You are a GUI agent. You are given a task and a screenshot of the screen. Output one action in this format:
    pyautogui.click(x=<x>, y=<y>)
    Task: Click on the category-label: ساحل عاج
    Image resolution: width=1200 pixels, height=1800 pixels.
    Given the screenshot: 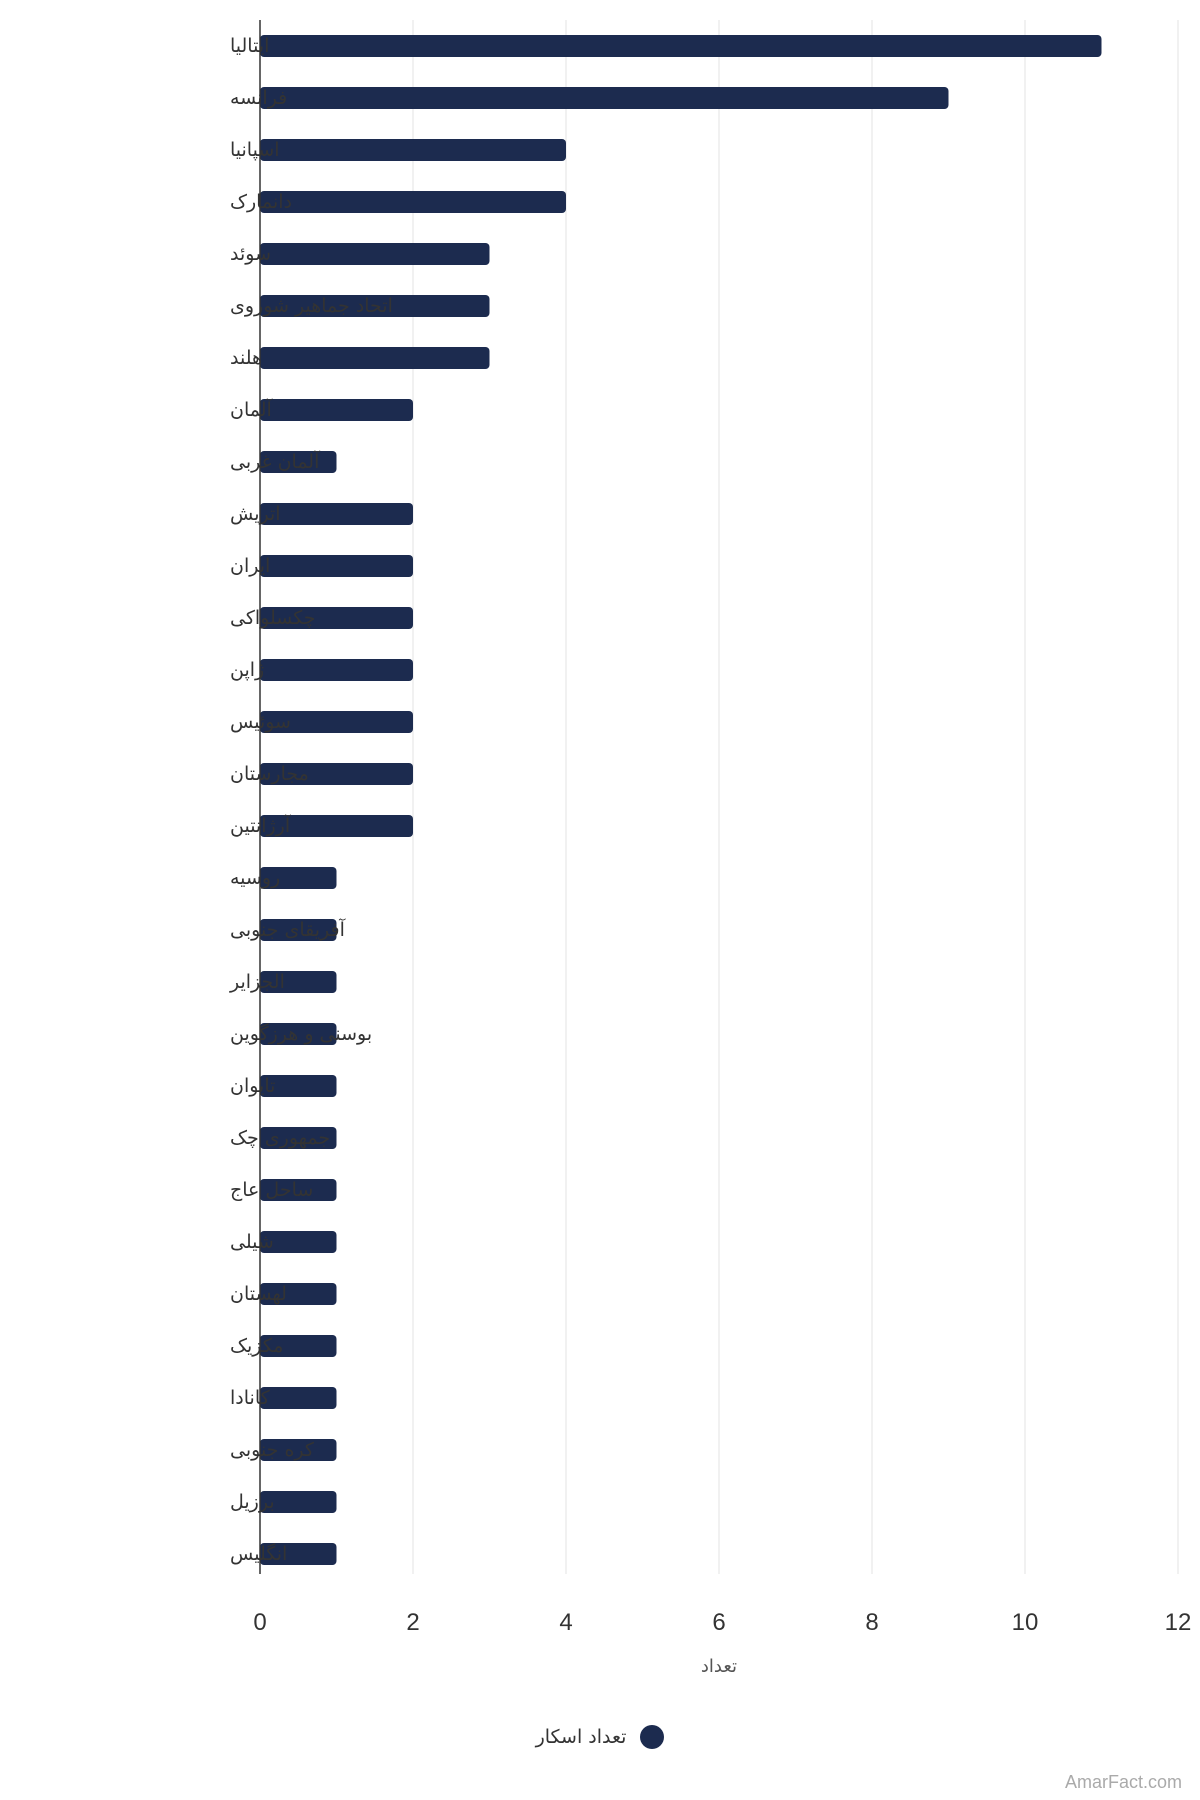 What is the action you would take?
    pyautogui.click(x=271, y=1190)
    